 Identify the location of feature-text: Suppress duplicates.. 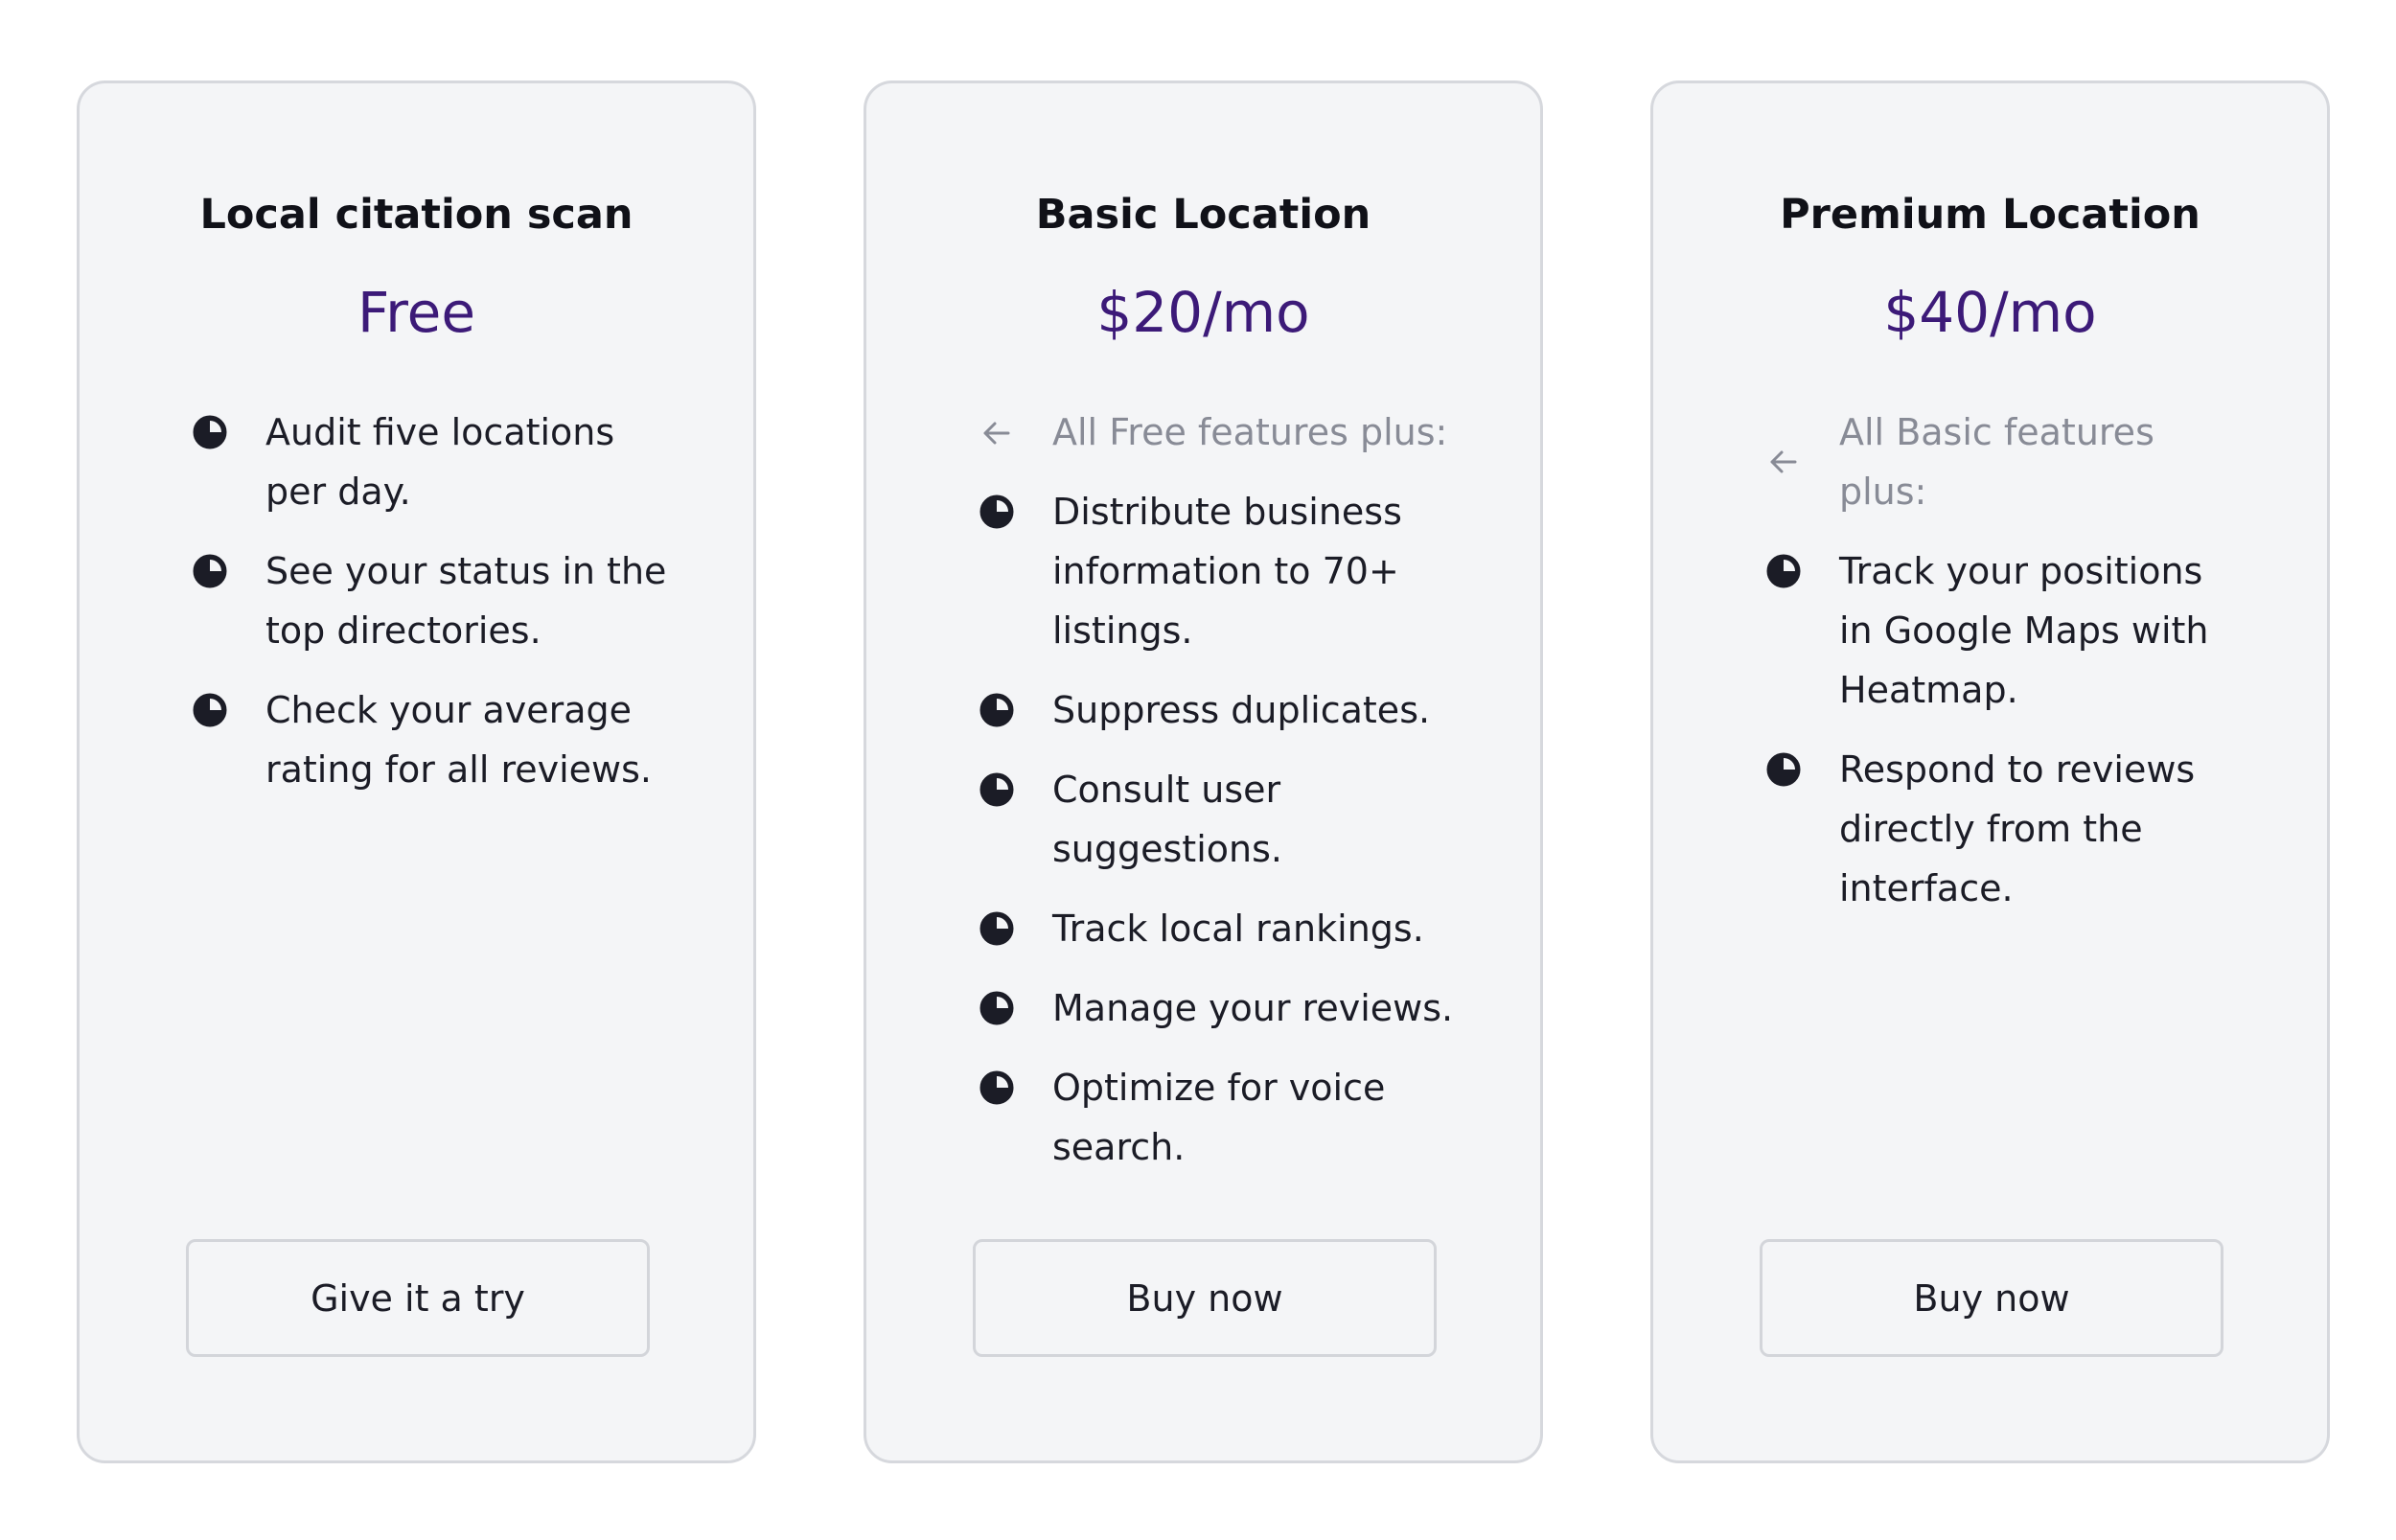
(1241, 710).